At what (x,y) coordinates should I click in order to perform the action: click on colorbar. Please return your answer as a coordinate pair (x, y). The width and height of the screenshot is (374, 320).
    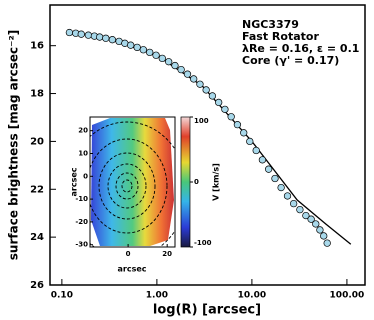
    Looking at the image, I should click on (185, 182).